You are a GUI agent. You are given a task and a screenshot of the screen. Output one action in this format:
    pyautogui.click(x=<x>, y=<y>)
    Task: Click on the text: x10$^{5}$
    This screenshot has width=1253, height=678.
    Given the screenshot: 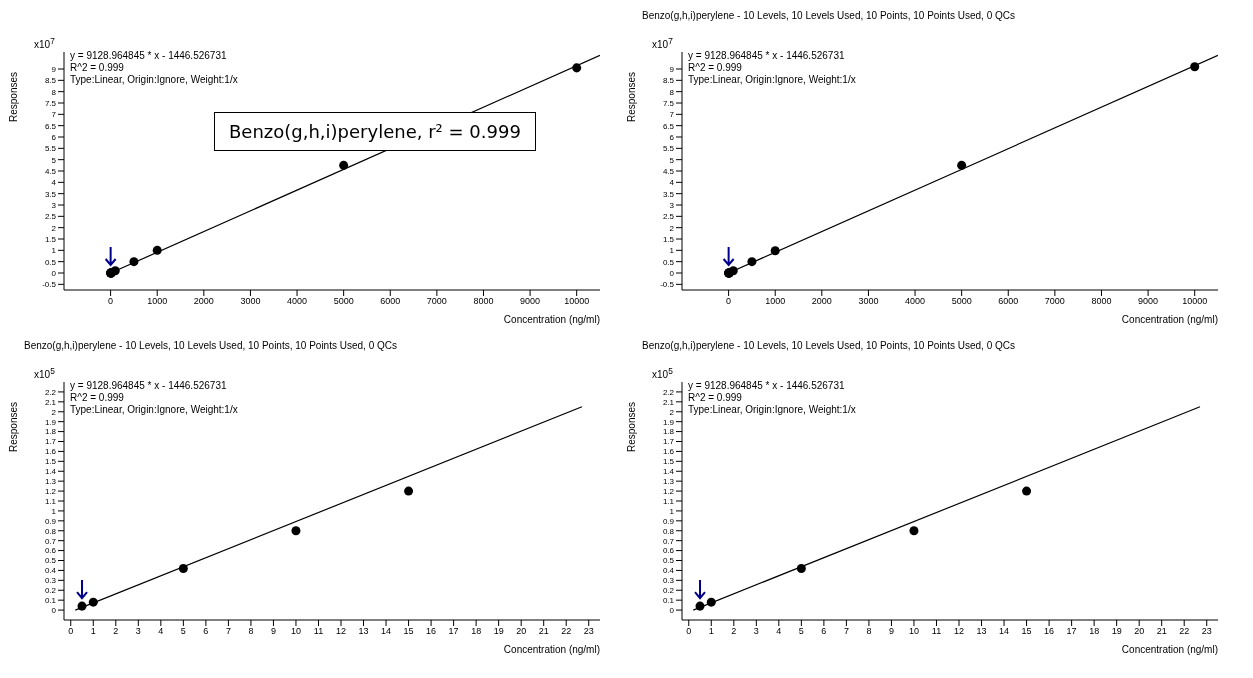 What is the action you would take?
    pyautogui.click(x=44, y=373)
    